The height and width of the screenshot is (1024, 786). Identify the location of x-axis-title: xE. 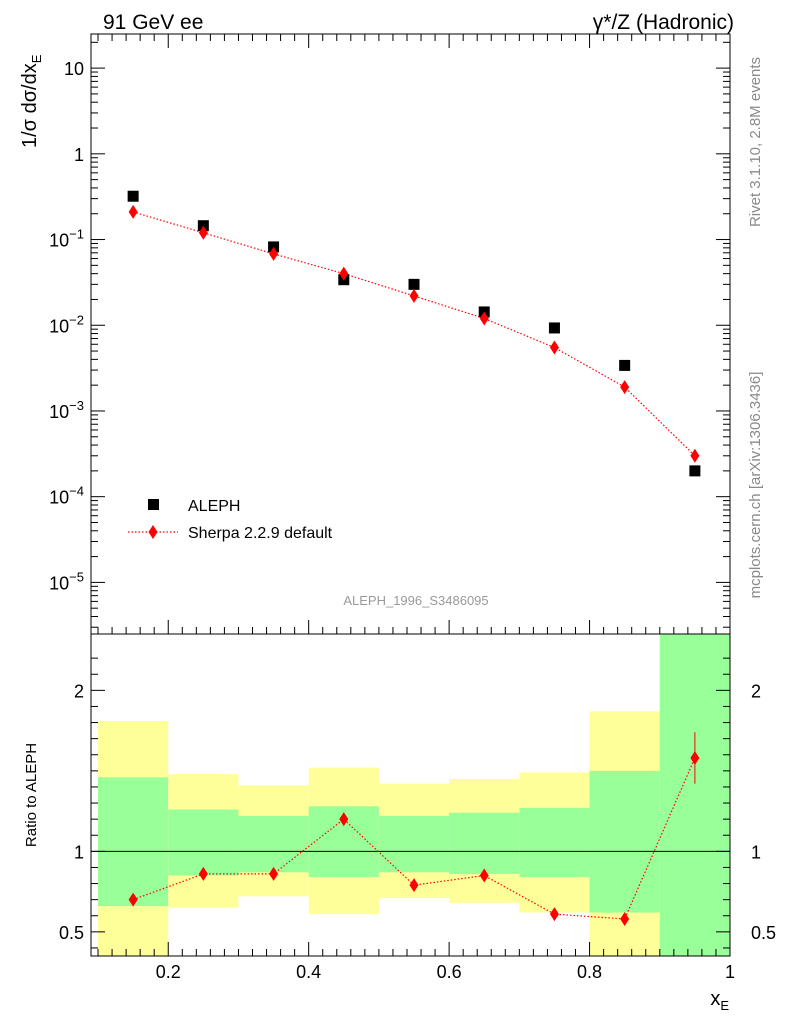
(719, 1000).